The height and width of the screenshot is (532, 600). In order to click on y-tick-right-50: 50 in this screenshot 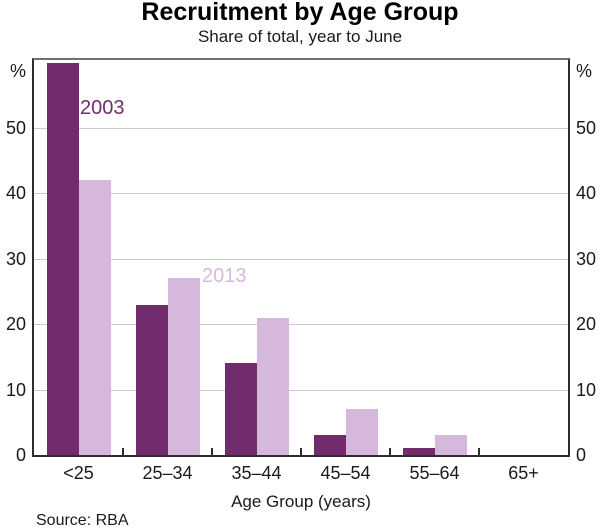, I will do `click(586, 128)`.